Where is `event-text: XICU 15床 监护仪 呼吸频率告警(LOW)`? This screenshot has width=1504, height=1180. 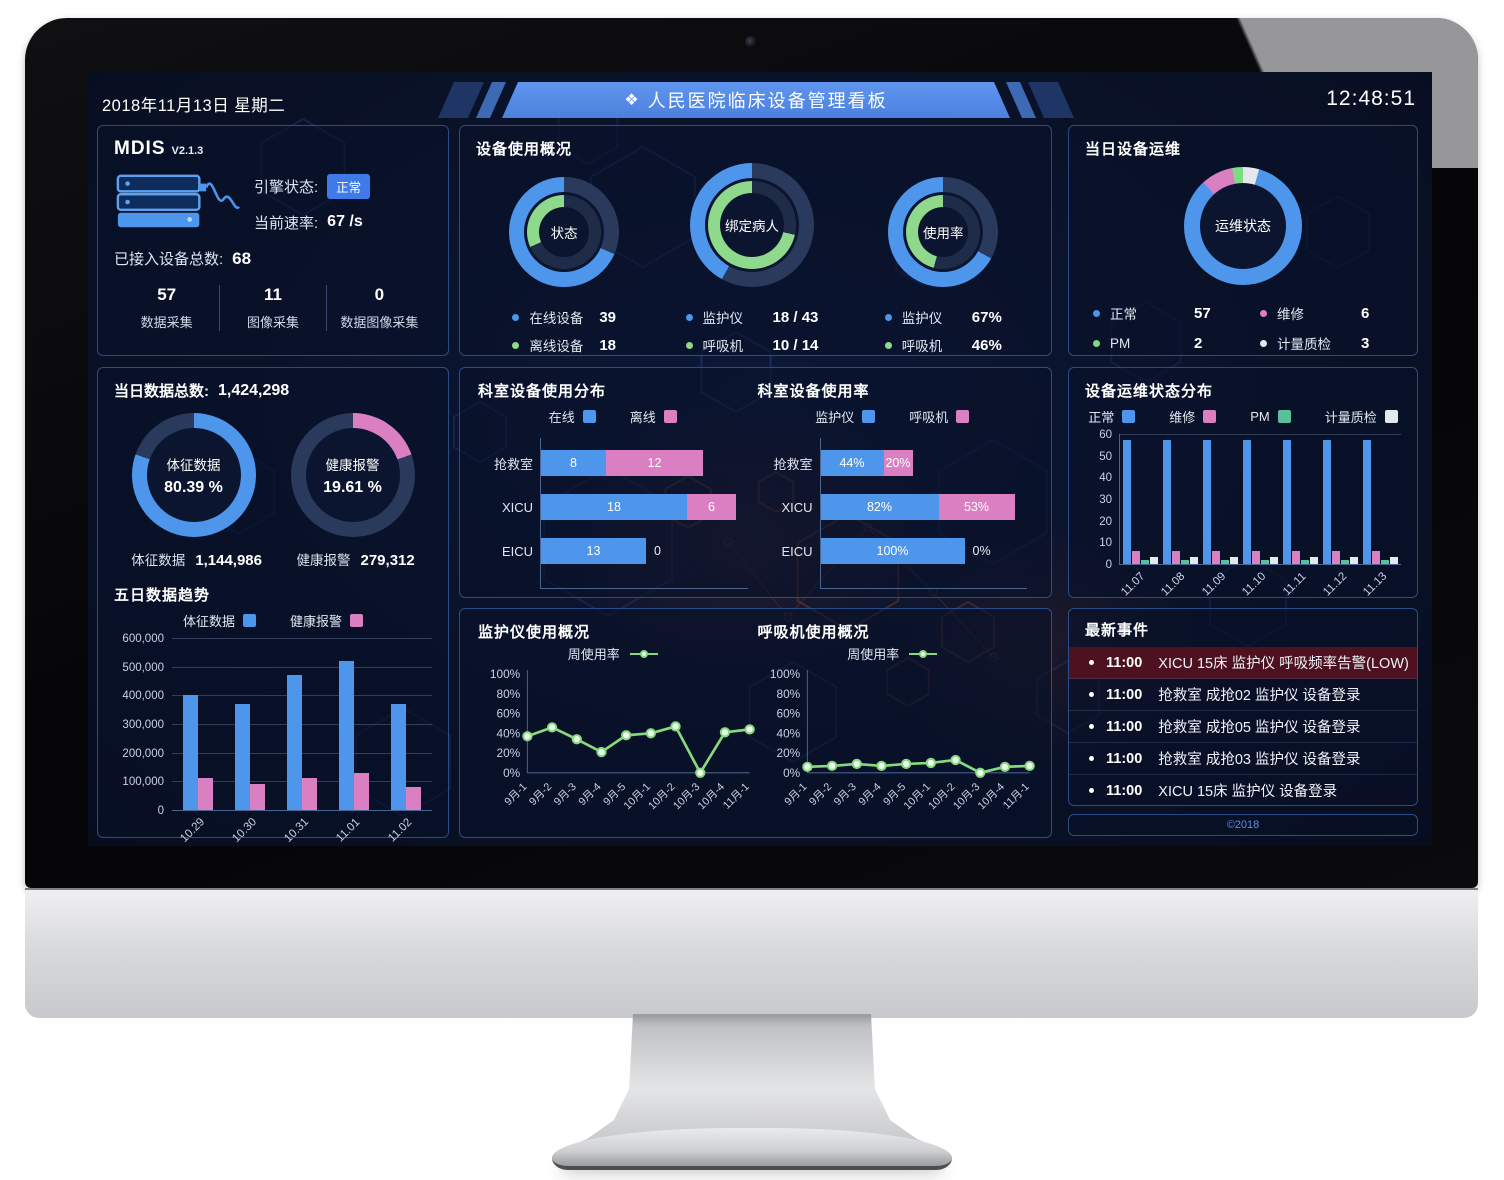
event-text: XICU 15床 监护仪 呼吸频率告警(LOW) is located at coordinates (1283, 664).